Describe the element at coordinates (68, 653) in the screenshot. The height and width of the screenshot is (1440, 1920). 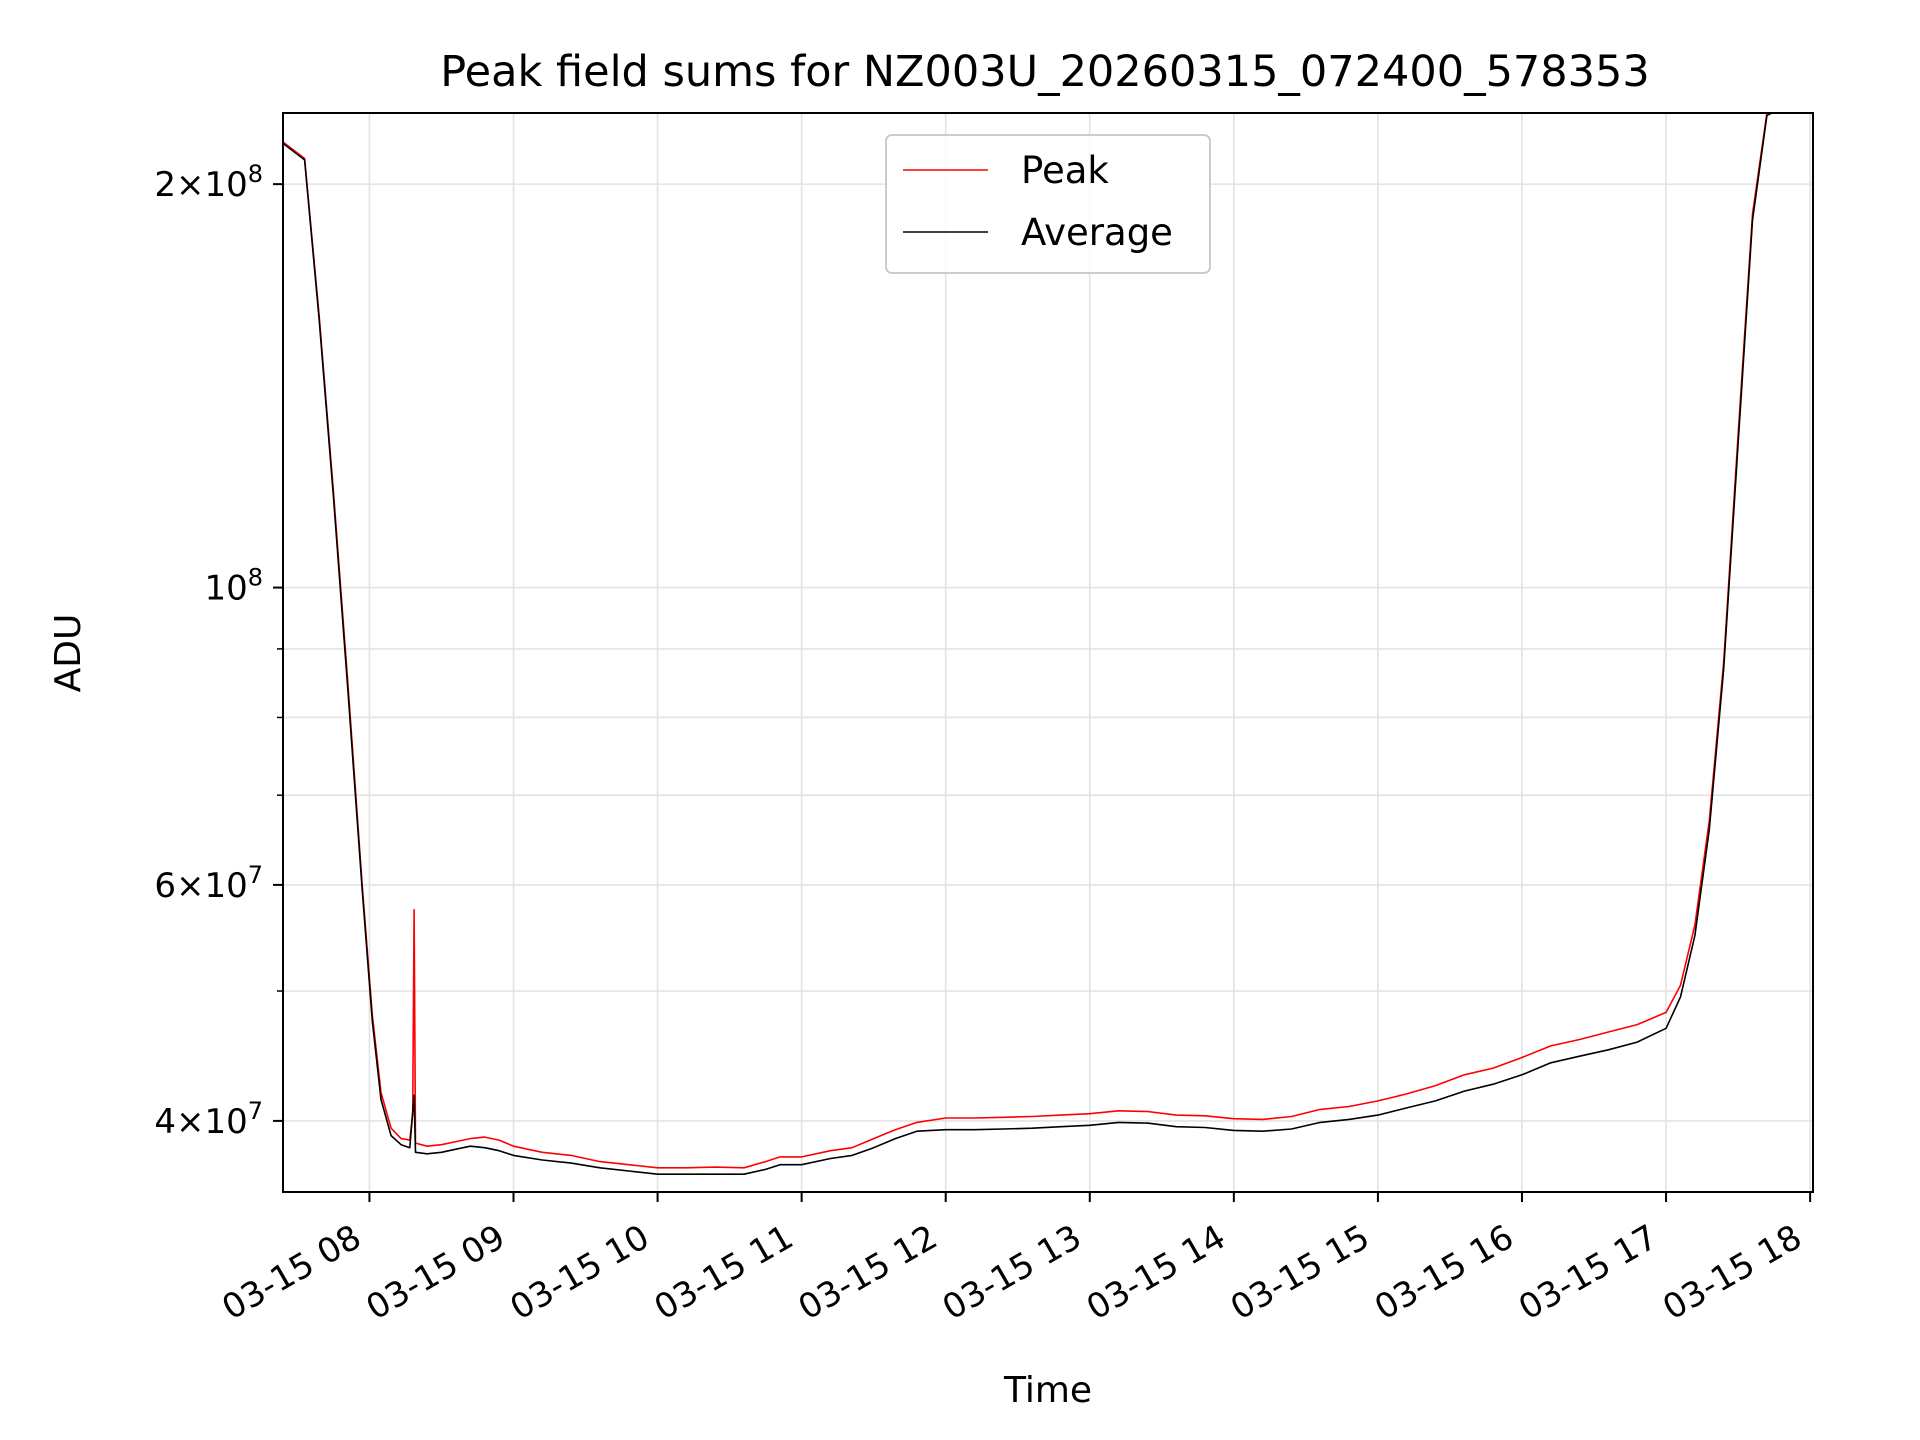
I see `y-axis-label: ADU` at that location.